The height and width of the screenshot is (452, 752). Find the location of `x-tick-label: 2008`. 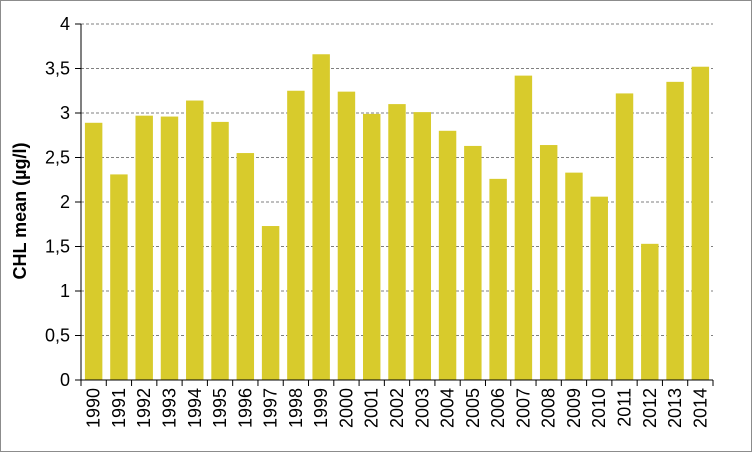

x-tick-label: 2008 is located at coordinates (549, 408).